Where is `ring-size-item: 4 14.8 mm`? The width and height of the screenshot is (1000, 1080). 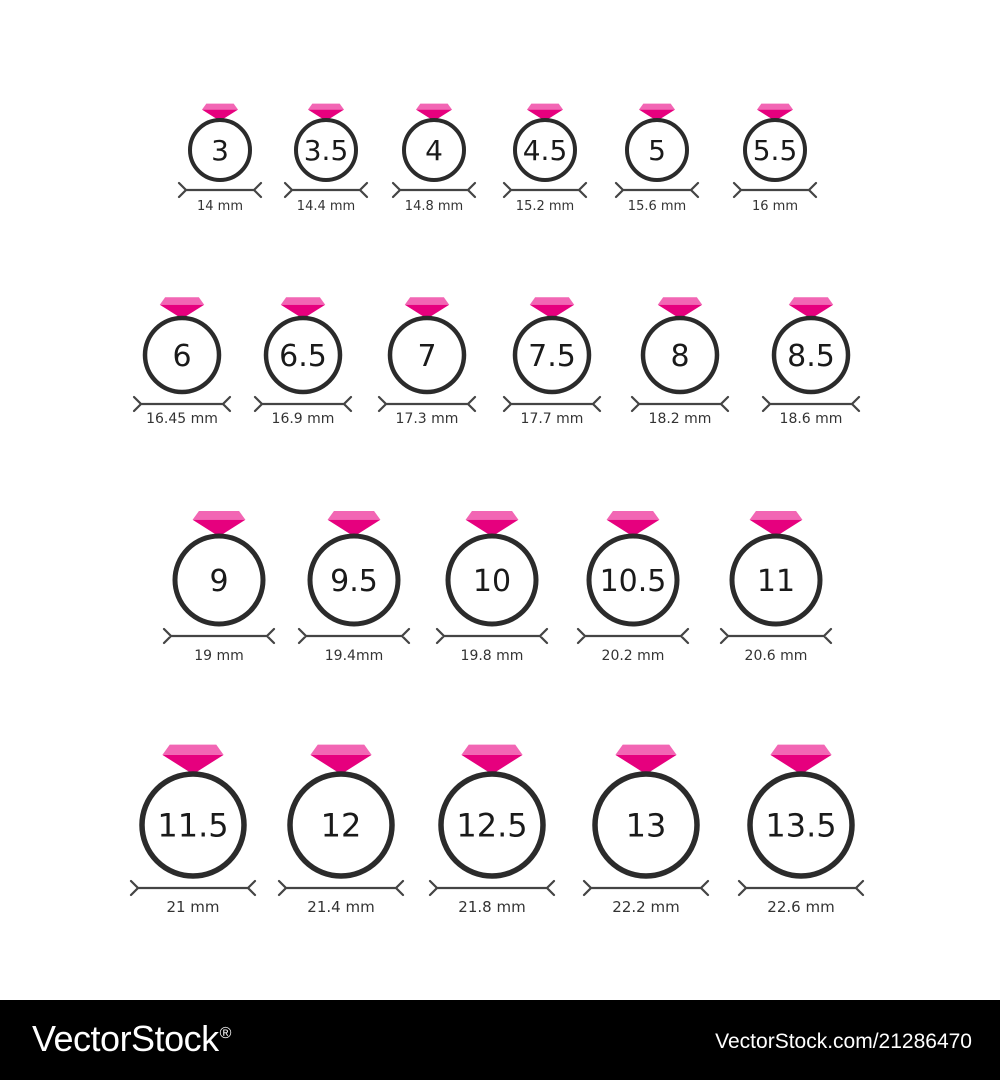
ring-size-item: 4 14.8 mm is located at coordinates (434, 158).